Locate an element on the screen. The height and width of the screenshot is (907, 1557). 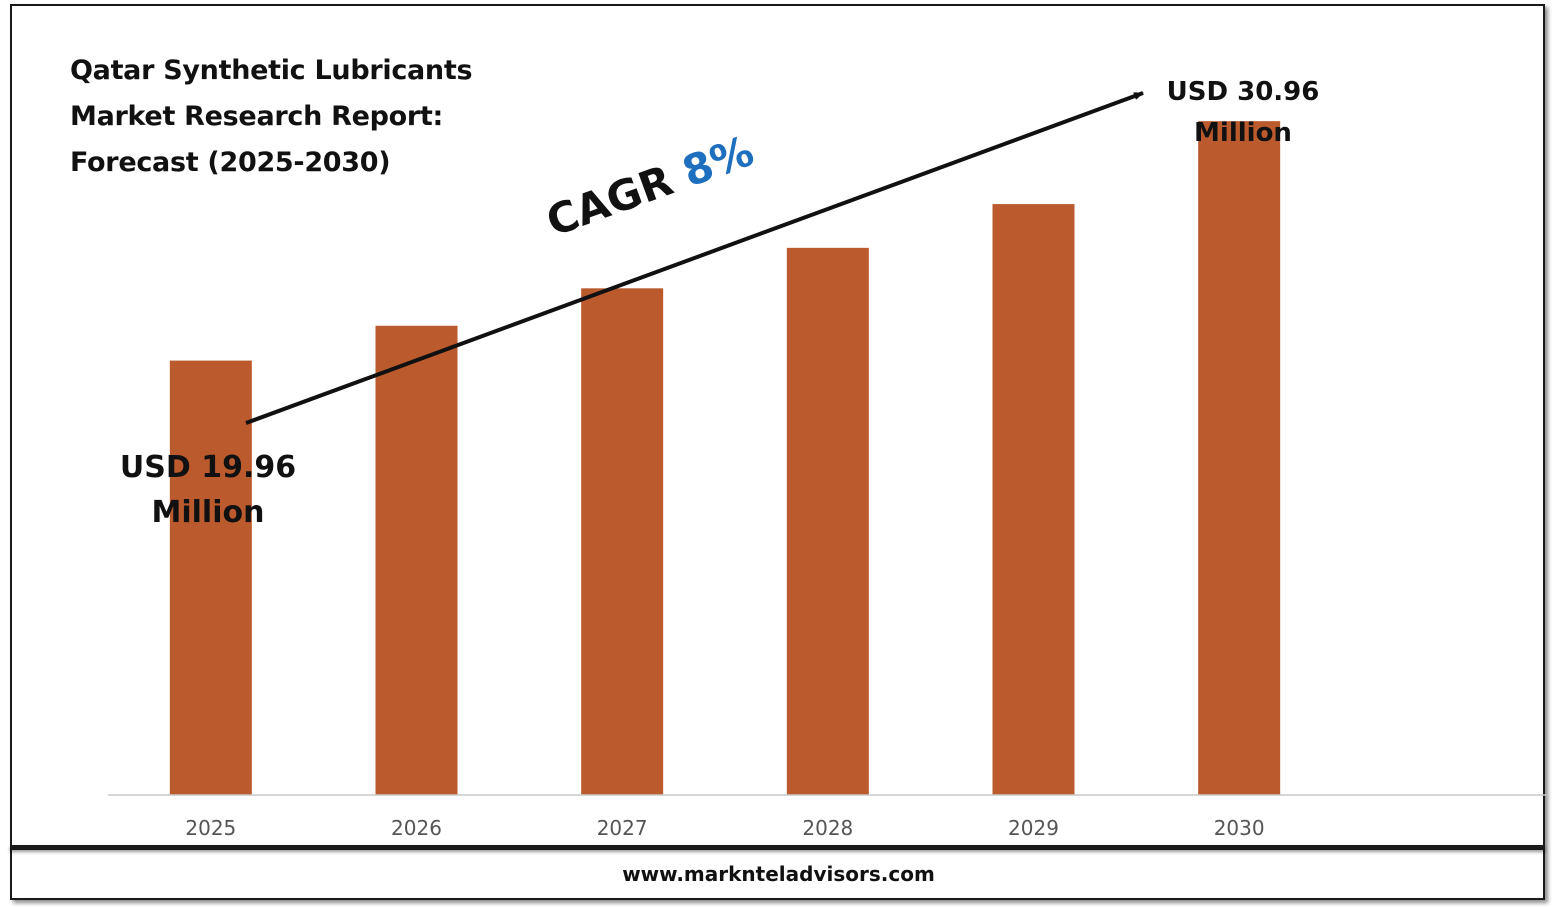
x-tick-label-2028: 2028 is located at coordinates (827, 828).